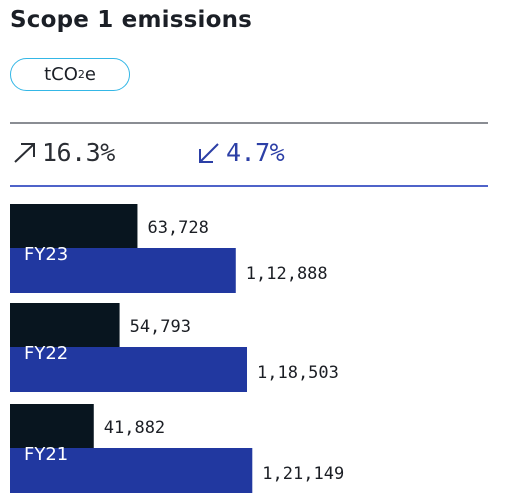 This screenshot has width=508, height=500. I want to click on change-down: 4.7%, so click(240, 152).